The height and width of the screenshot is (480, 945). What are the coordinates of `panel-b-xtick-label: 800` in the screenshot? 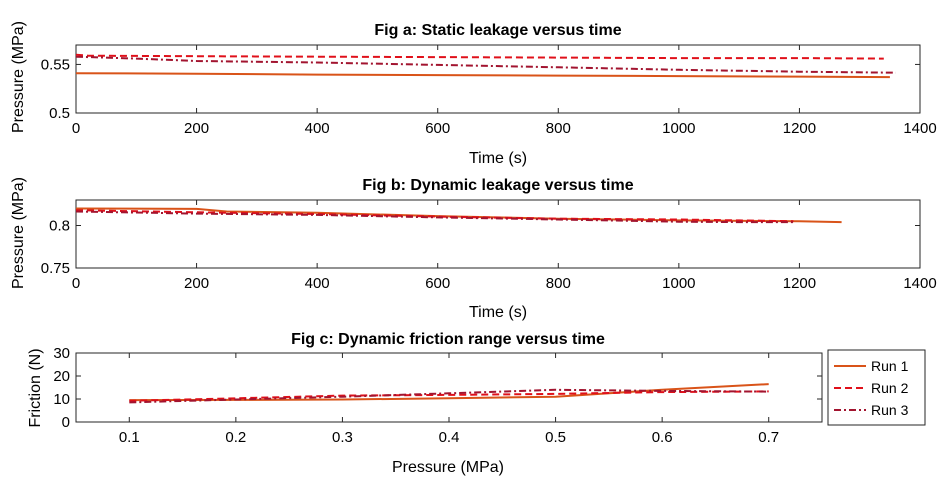 It's located at (558, 283).